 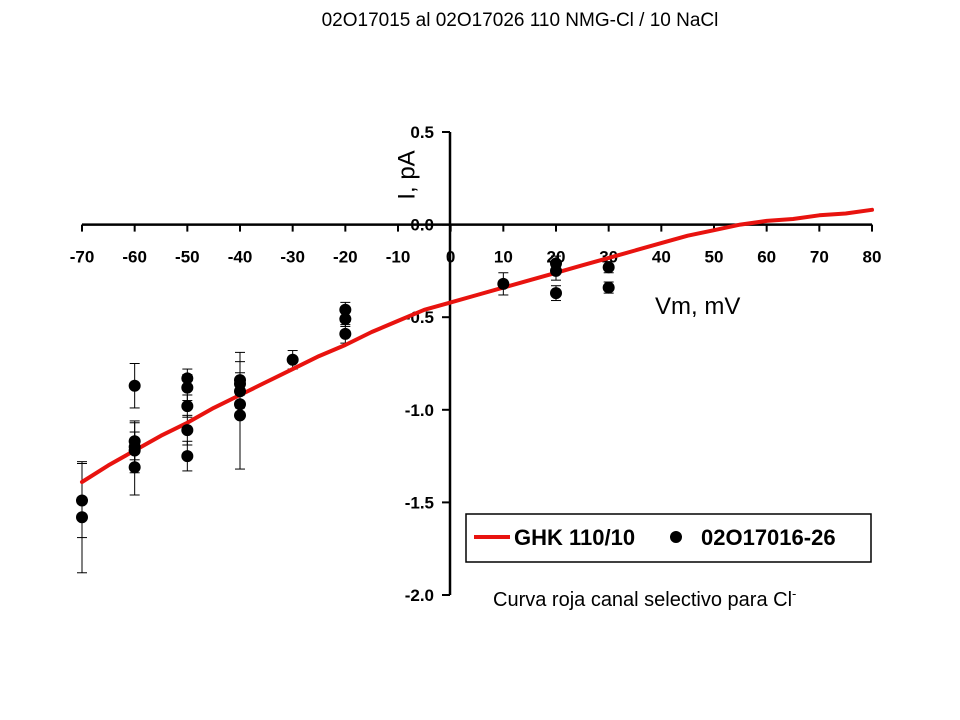 What do you see at coordinates (574, 537) in the screenshot?
I see `legend-label-ghk: GHK 110/10` at bounding box center [574, 537].